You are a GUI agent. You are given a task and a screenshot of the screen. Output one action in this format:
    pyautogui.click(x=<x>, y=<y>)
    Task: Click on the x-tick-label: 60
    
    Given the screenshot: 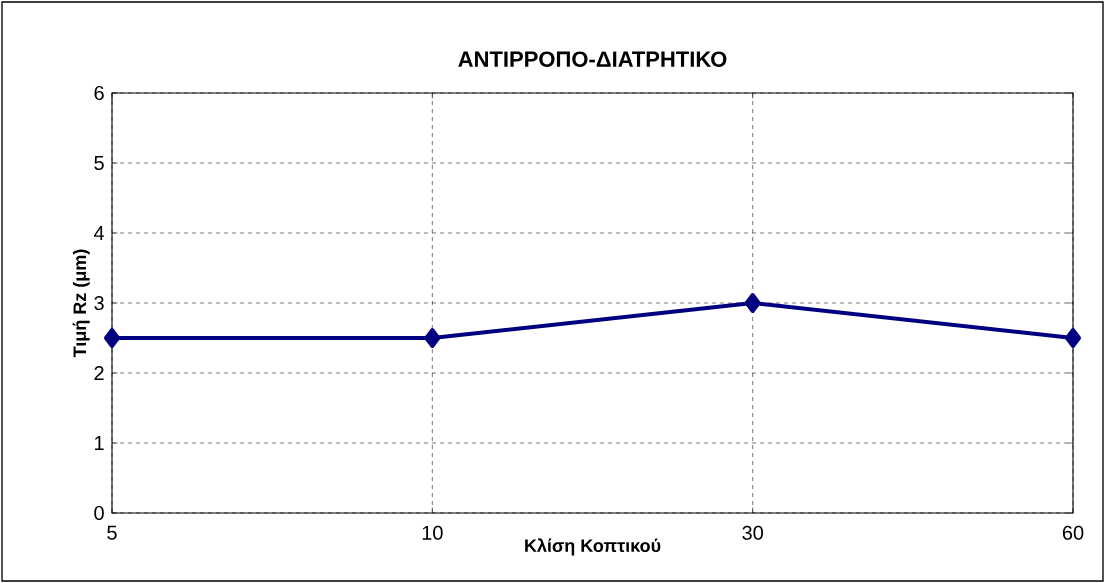 What is the action you would take?
    pyautogui.click(x=1073, y=532)
    